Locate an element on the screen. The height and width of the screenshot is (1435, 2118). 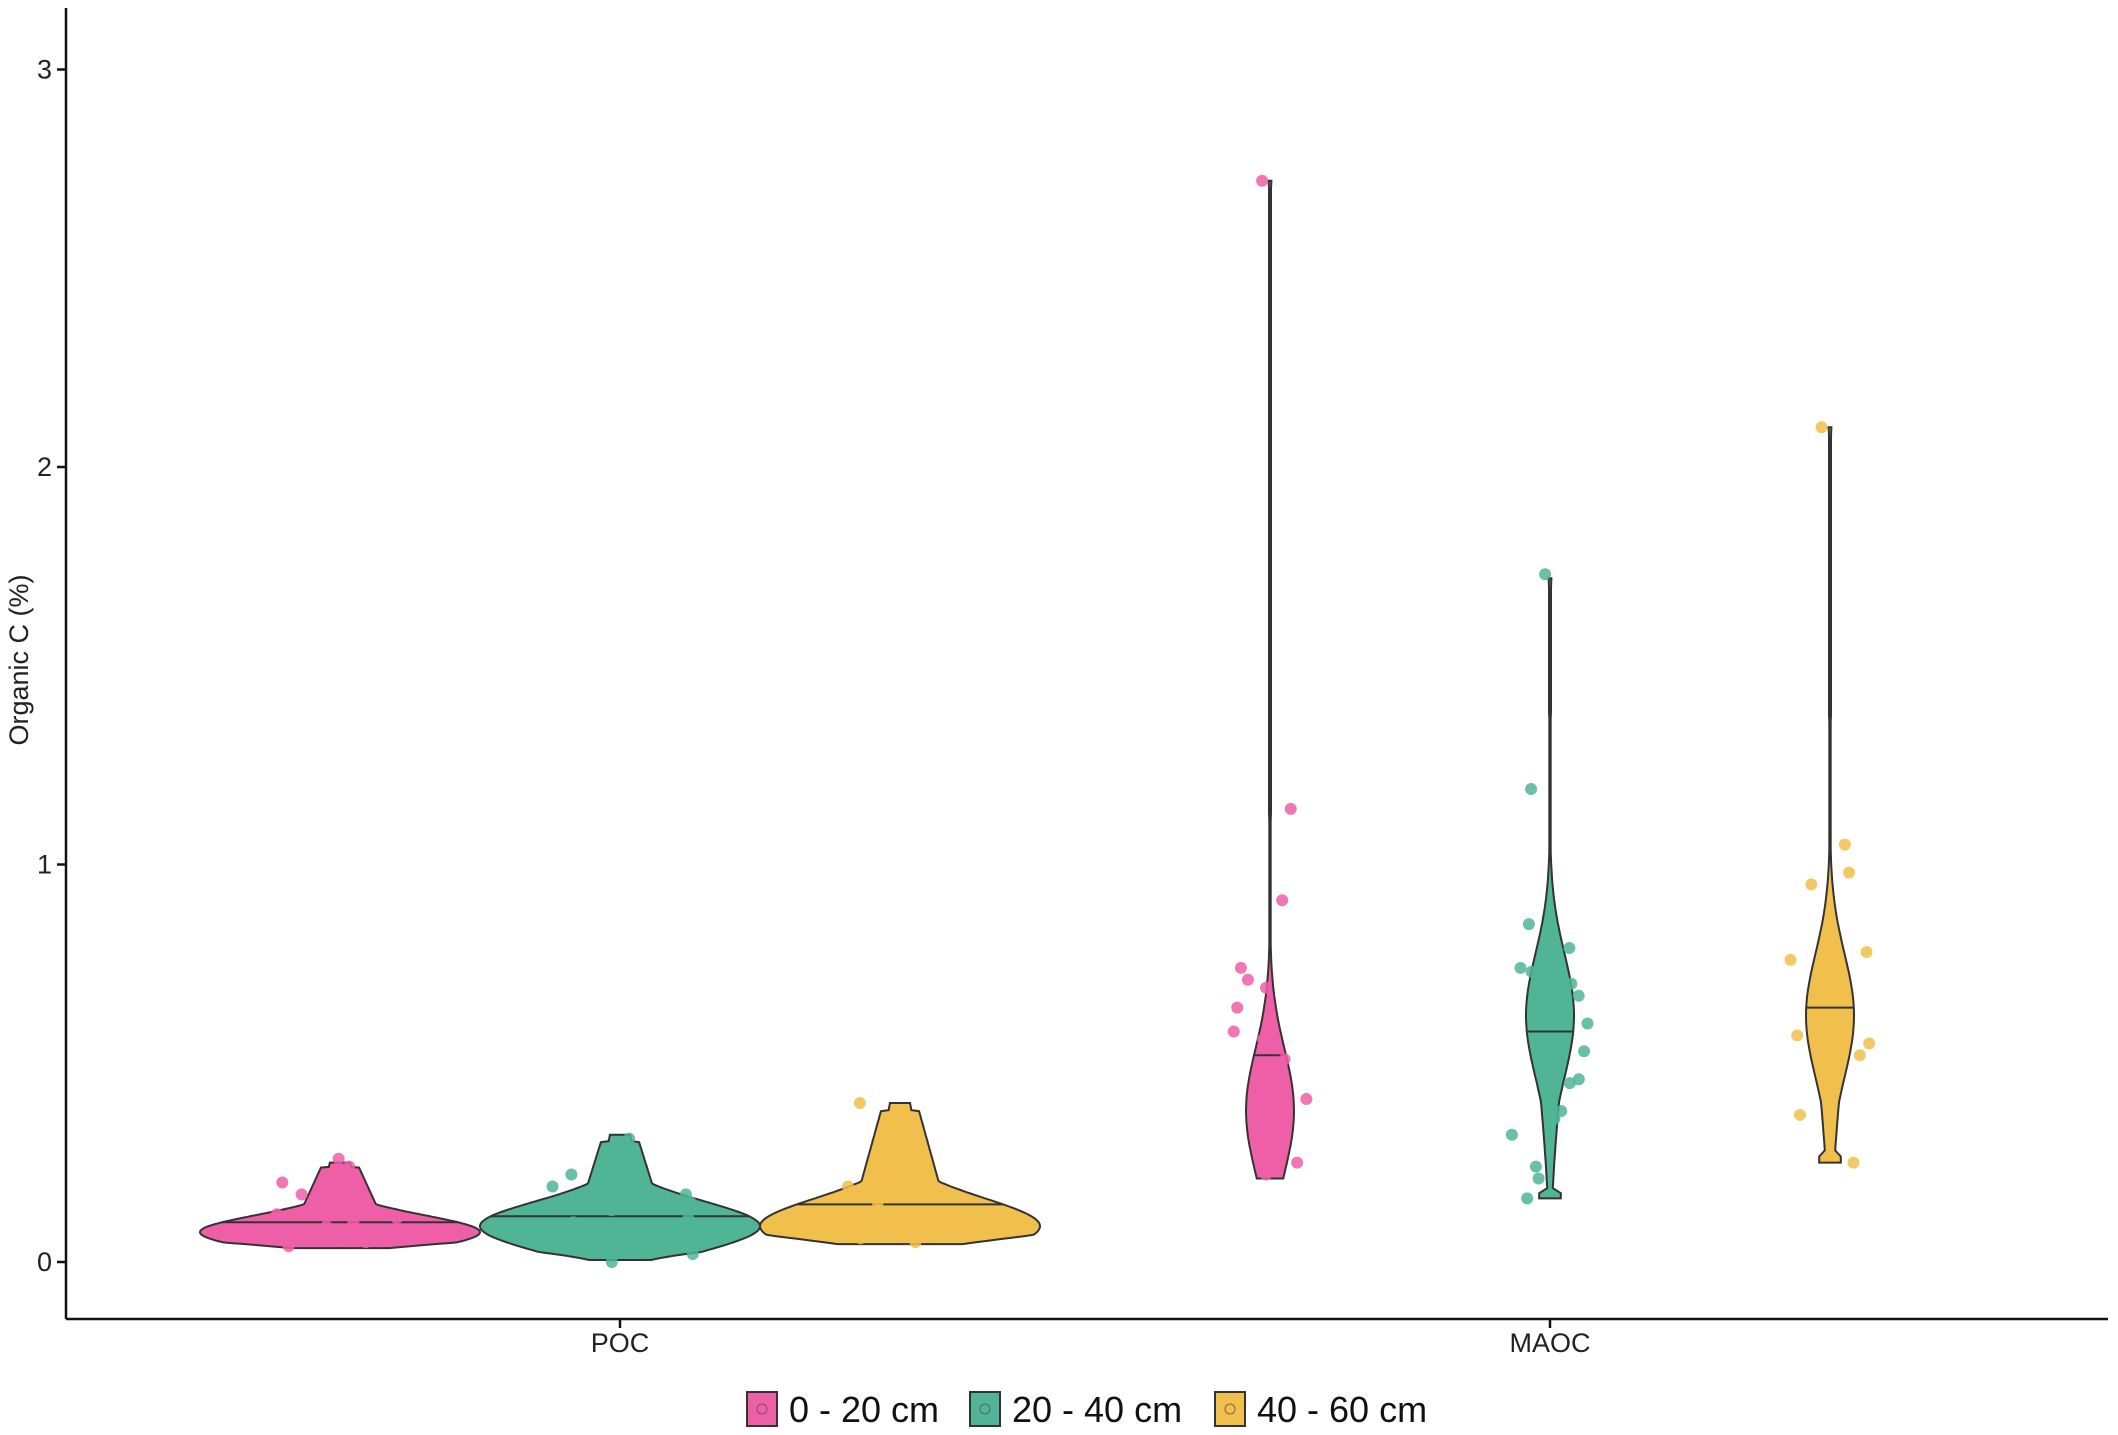
legend-dot-40-60-cm is located at coordinates (1230, 1409).